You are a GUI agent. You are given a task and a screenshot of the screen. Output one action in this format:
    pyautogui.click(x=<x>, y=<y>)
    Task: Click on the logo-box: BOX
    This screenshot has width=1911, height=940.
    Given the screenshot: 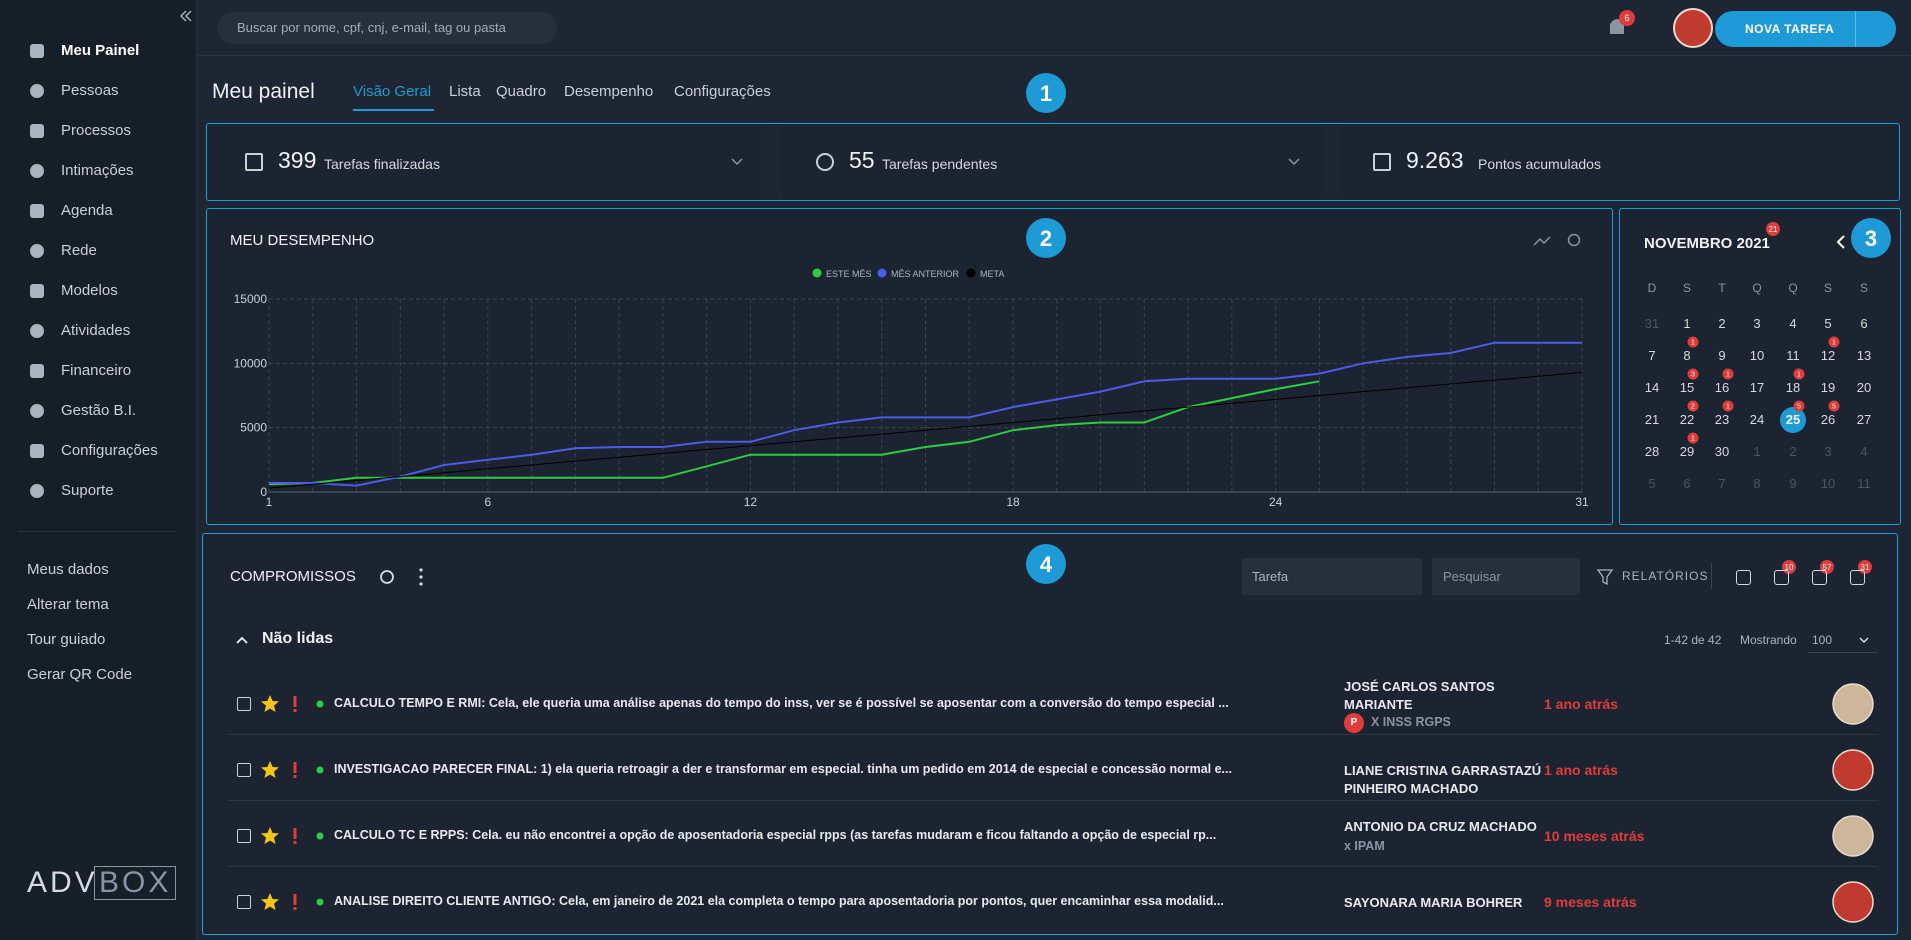 What is the action you would take?
    pyautogui.click(x=135, y=883)
    